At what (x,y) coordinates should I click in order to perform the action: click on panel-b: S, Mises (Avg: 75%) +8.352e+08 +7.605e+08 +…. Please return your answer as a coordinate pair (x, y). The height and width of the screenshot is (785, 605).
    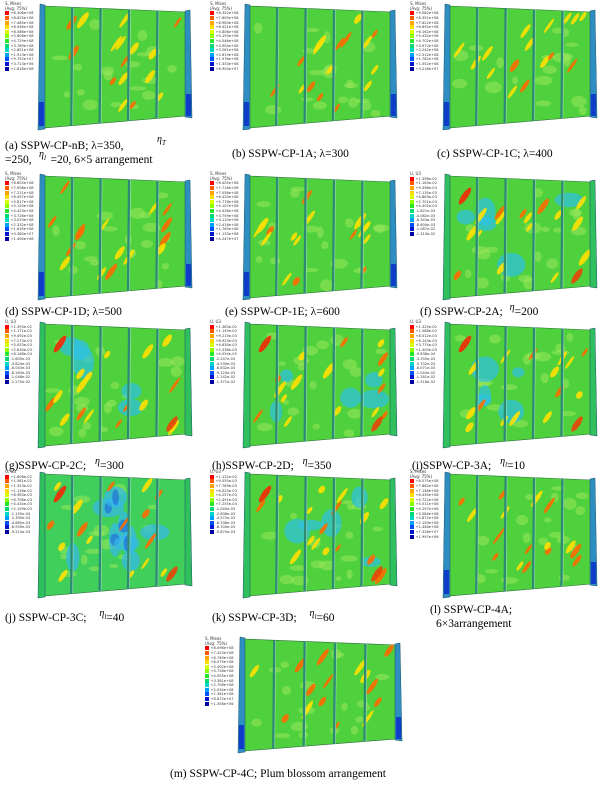
    Looking at the image, I should click on (305, 69).